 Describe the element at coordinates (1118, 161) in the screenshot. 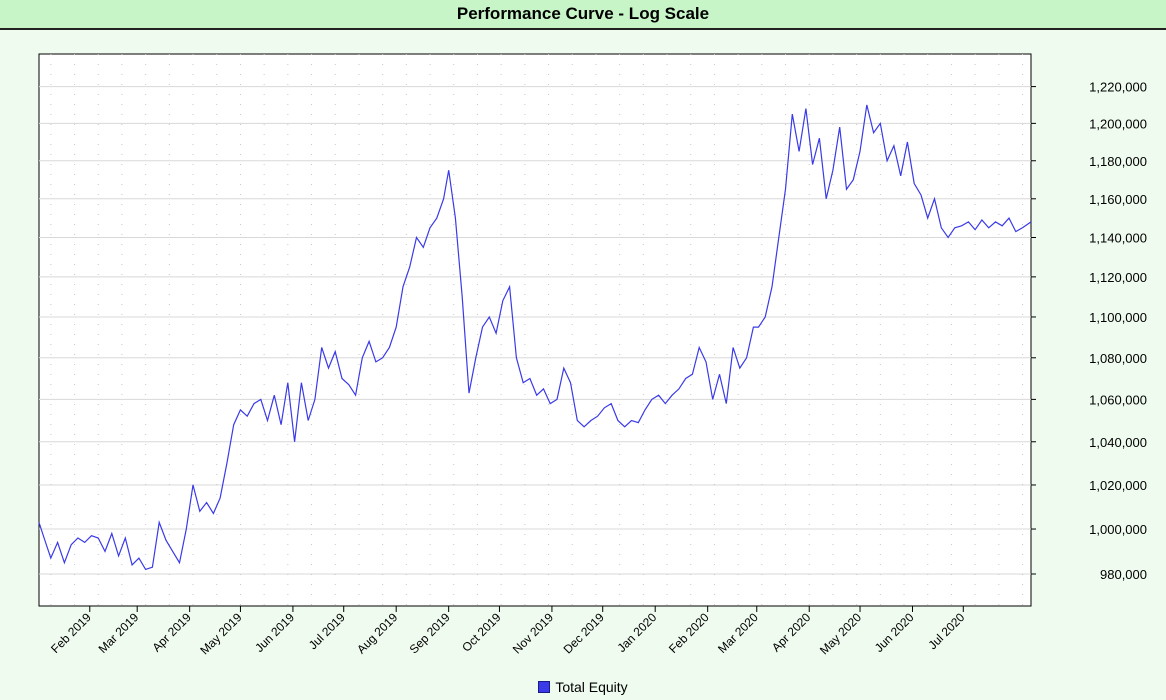

I see `y-tick-label: 1,180,000` at that location.